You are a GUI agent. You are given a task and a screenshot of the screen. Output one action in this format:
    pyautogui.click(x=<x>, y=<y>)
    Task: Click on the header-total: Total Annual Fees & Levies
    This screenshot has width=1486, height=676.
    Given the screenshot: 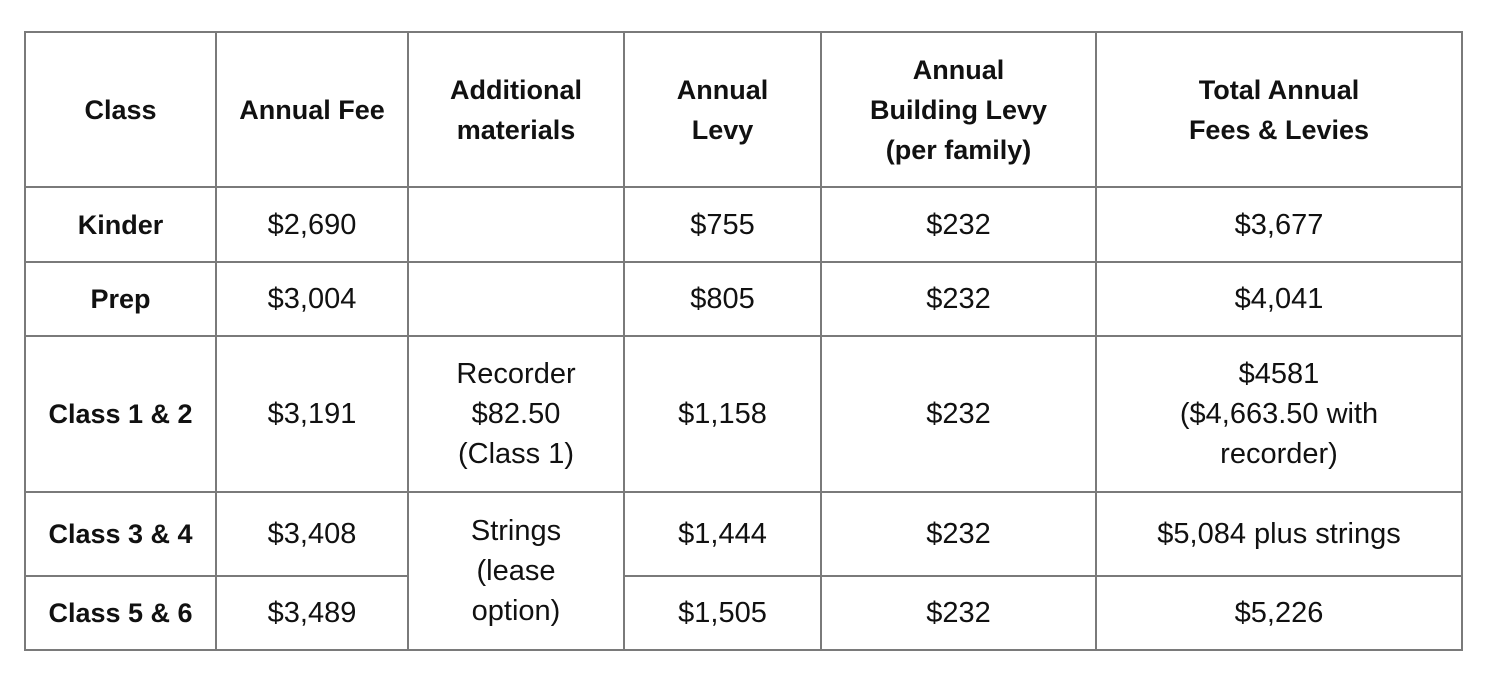 What is the action you would take?
    pyautogui.click(x=1279, y=109)
    